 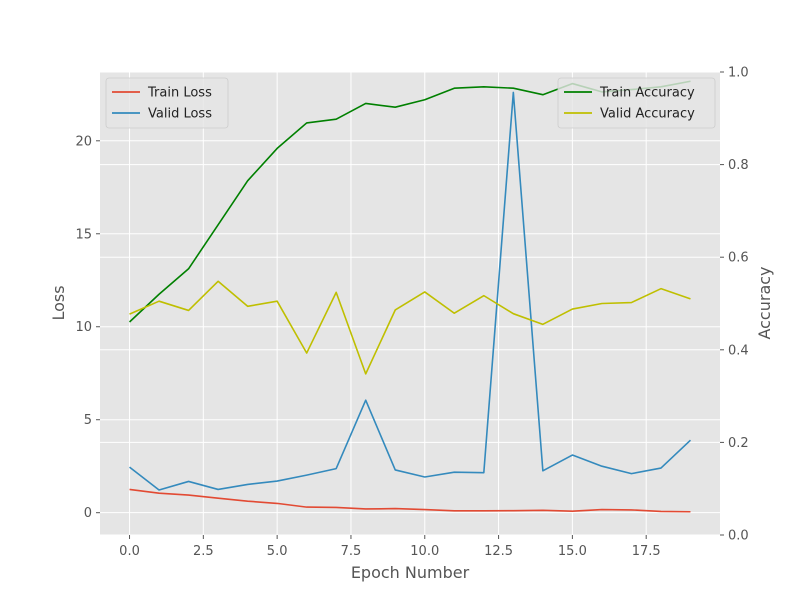 What do you see at coordinates (277, 551) in the screenshot?
I see `x-tick-label: 5.0` at bounding box center [277, 551].